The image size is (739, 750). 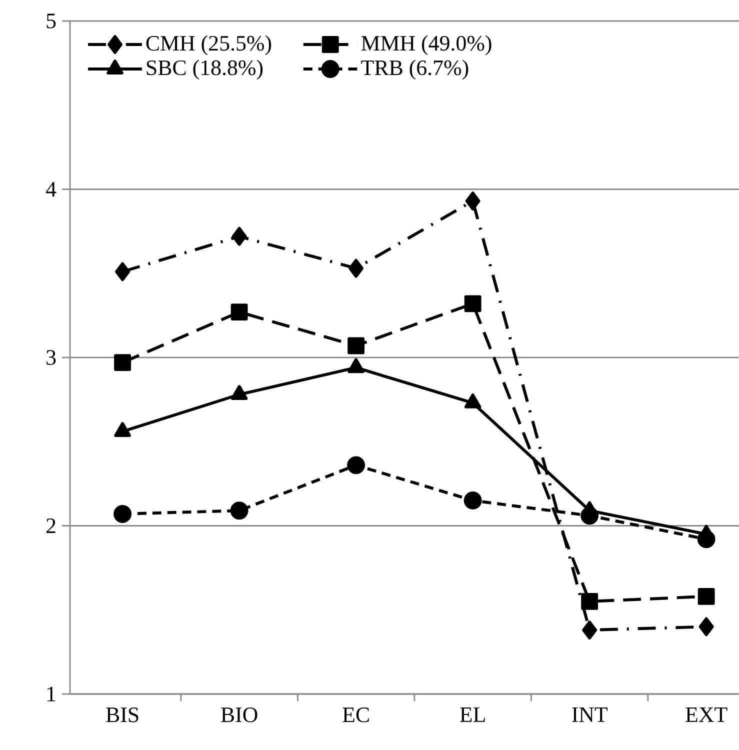 I want to click on y-tick-label: 2, so click(x=51, y=526).